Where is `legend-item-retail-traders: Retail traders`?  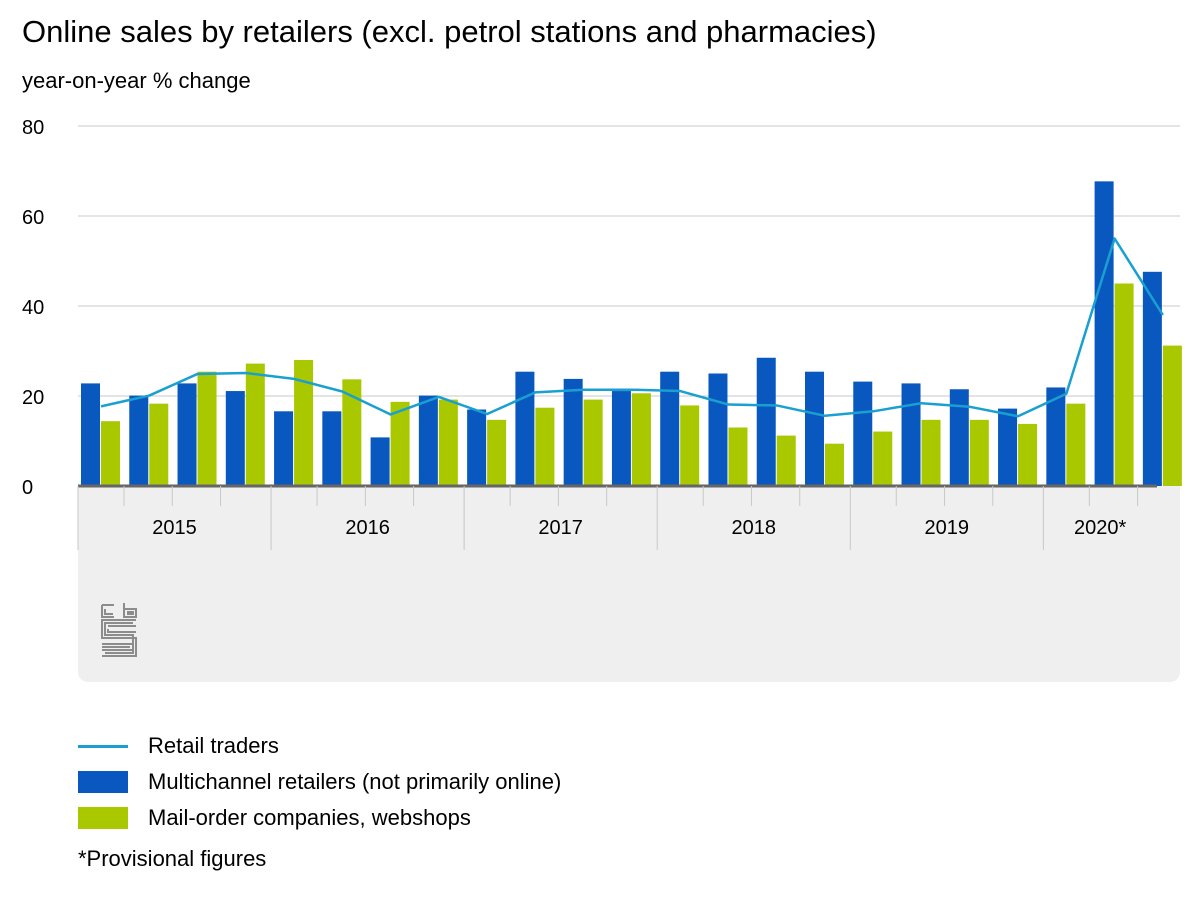 legend-item-retail-traders: Retail traders is located at coordinates (319, 746).